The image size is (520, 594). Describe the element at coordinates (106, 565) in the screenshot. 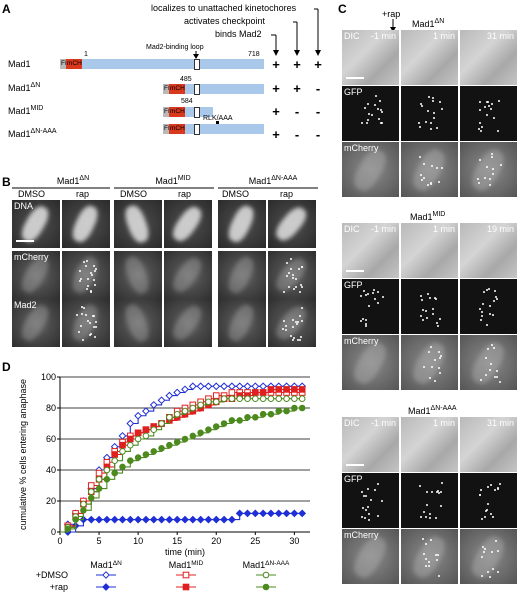

I see `legend-group-label: Mad1ΔN` at that location.